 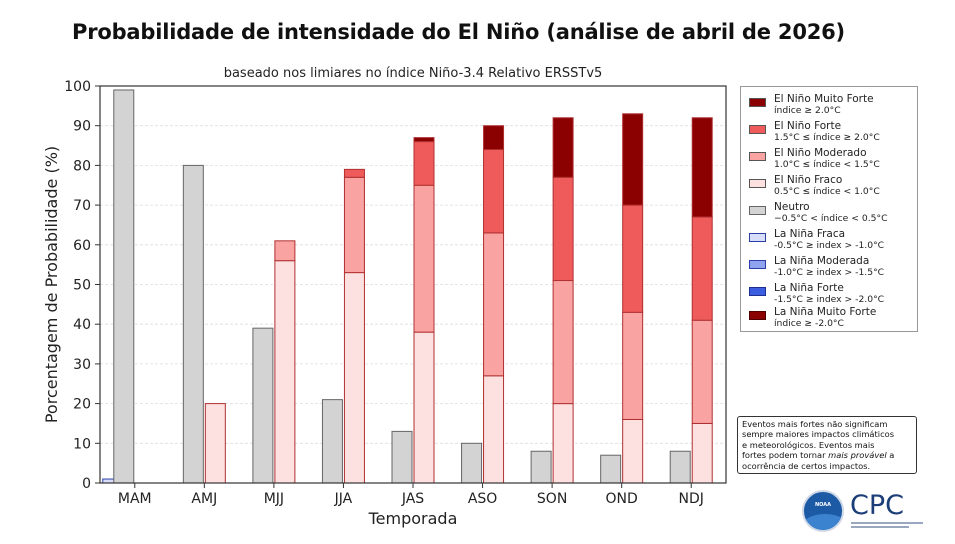 What do you see at coordinates (82, 246) in the screenshot?
I see `y-tick-label: 60` at bounding box center [82, 246].